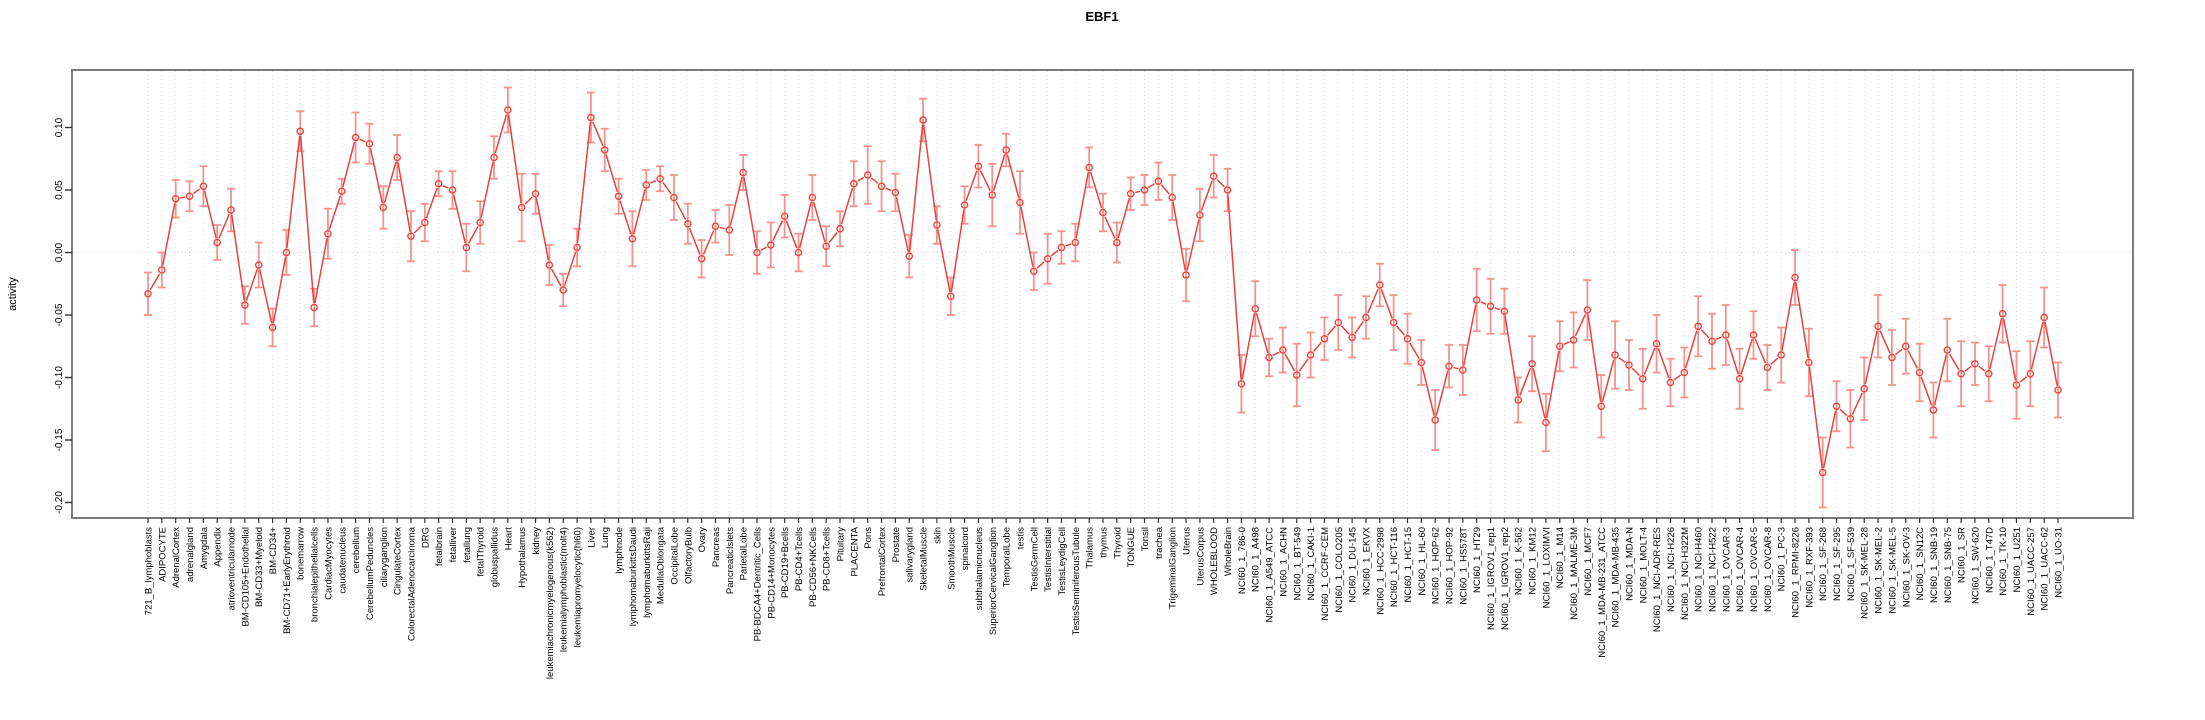 The width and height of the screenshot is (2205, 720). I want to click on x-tick-label: NCI60_1_HCT-15, so click(1408, 565).